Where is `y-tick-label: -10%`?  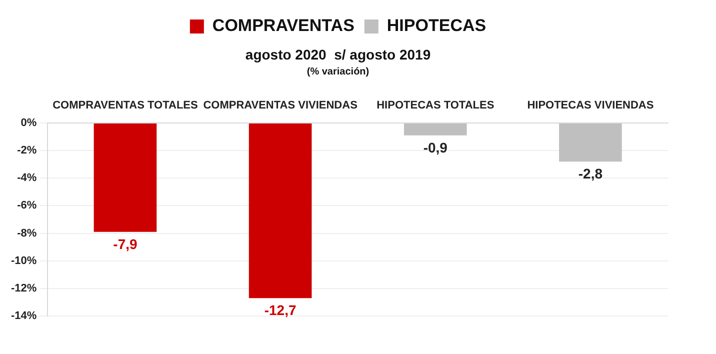 y-tick-label: -10% is located at coordinates (23, 260).